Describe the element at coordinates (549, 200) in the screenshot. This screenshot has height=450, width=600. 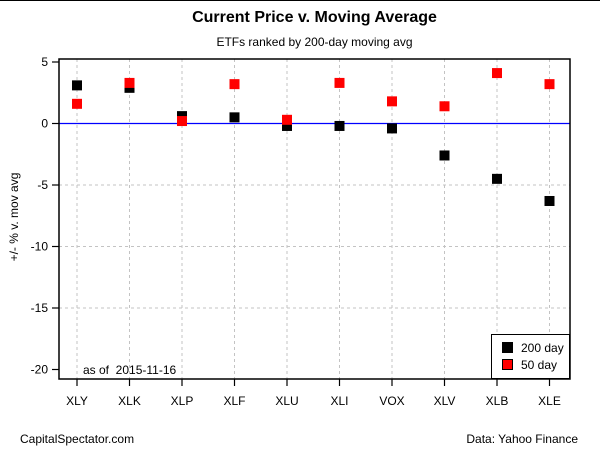
I see `point-200-day-XLE` at that location.